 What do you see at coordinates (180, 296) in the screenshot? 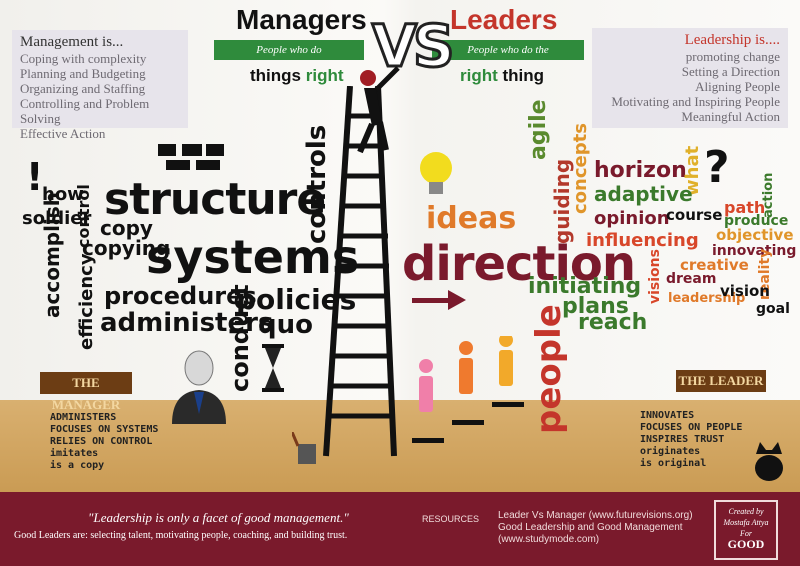
I see `word-procedures: procedures` at bounding box center [180, 296].